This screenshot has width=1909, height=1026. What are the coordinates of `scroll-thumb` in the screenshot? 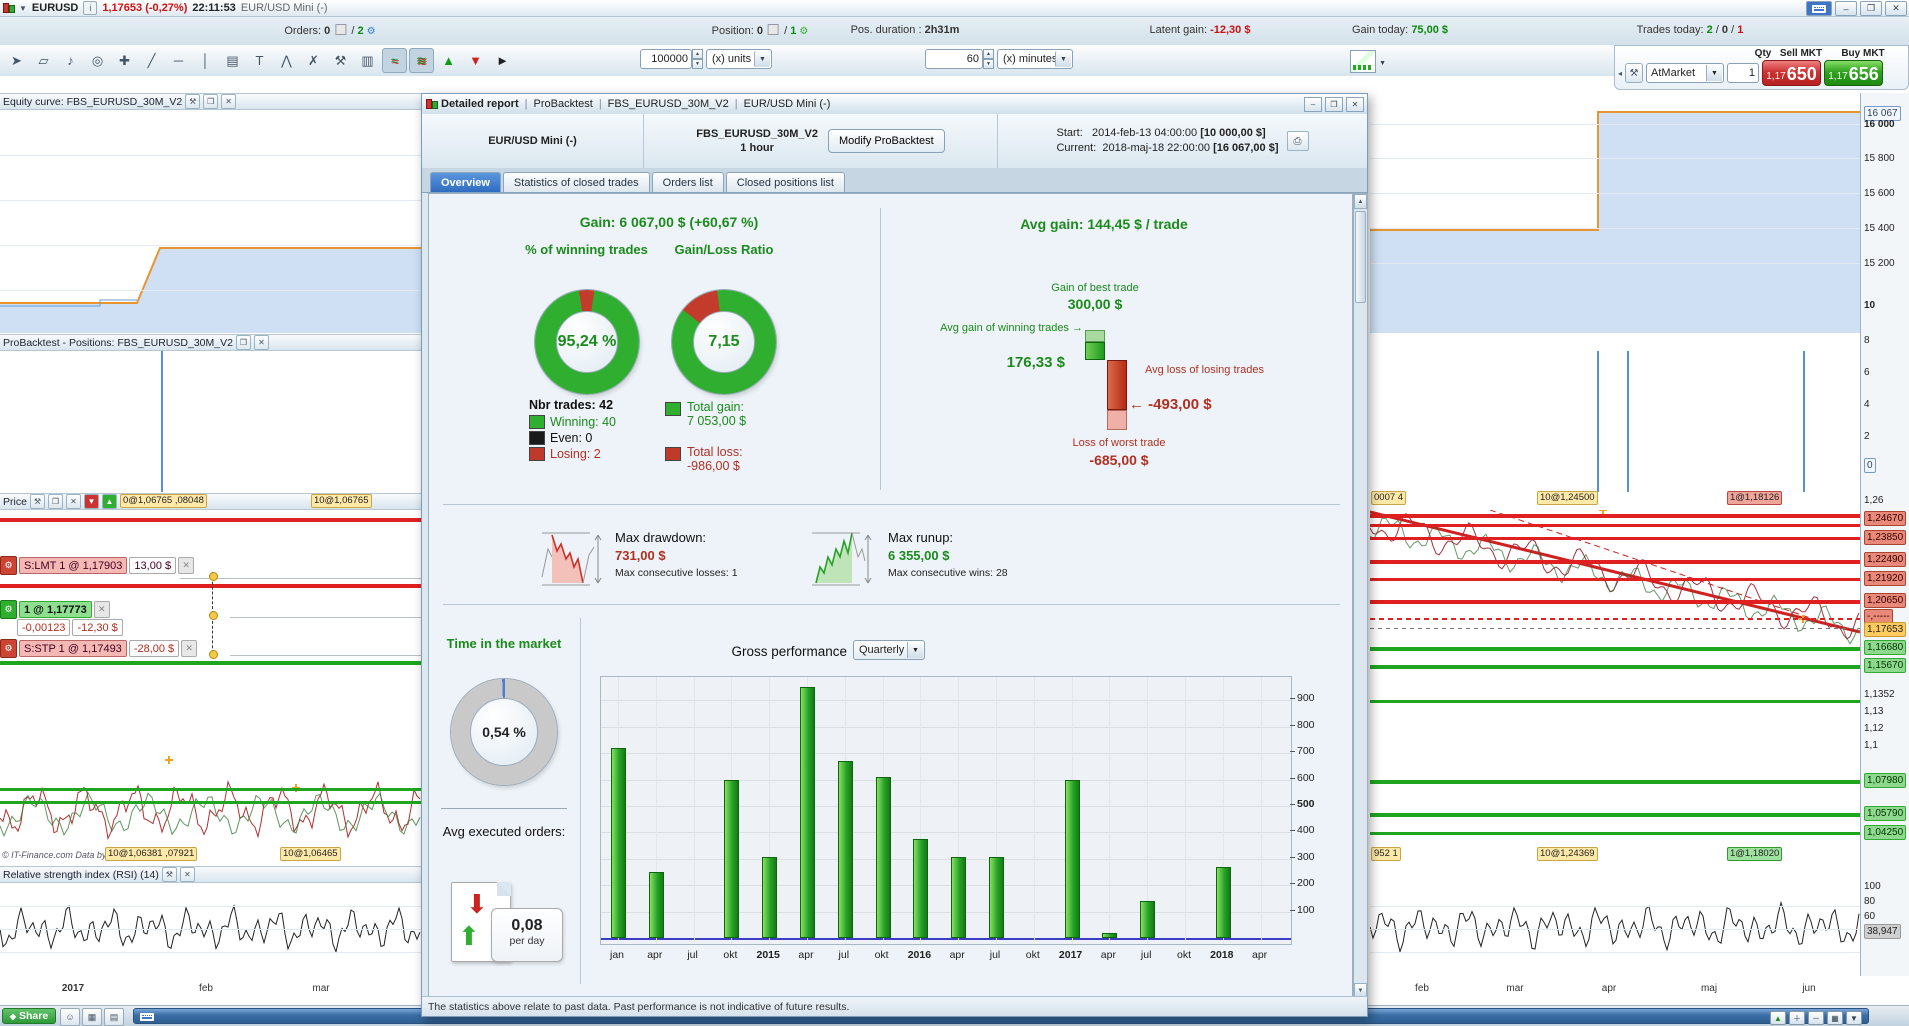 It's located at (1360, 257).